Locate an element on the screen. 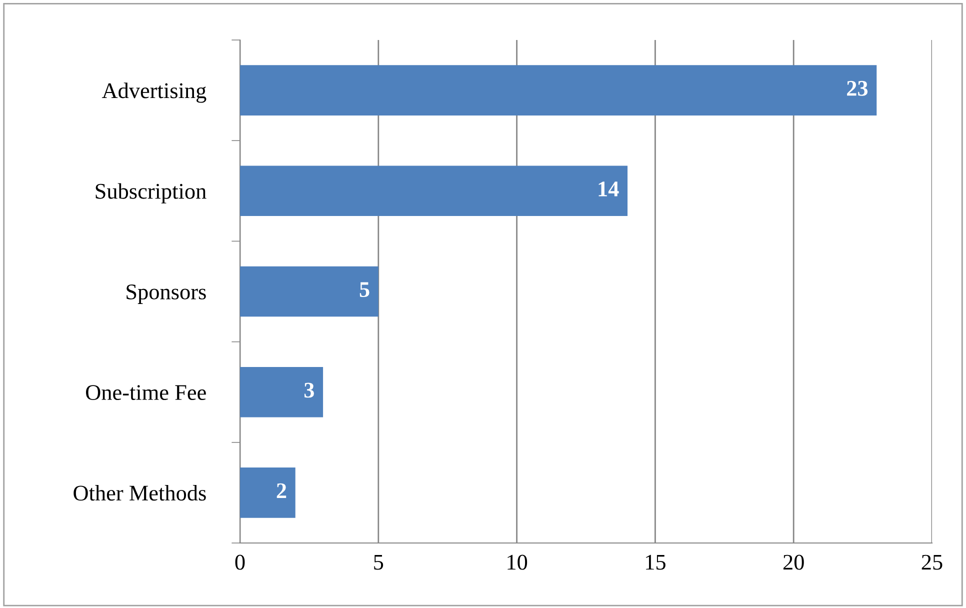  x-tick-label: 5 is located at coordinates (379, 562).